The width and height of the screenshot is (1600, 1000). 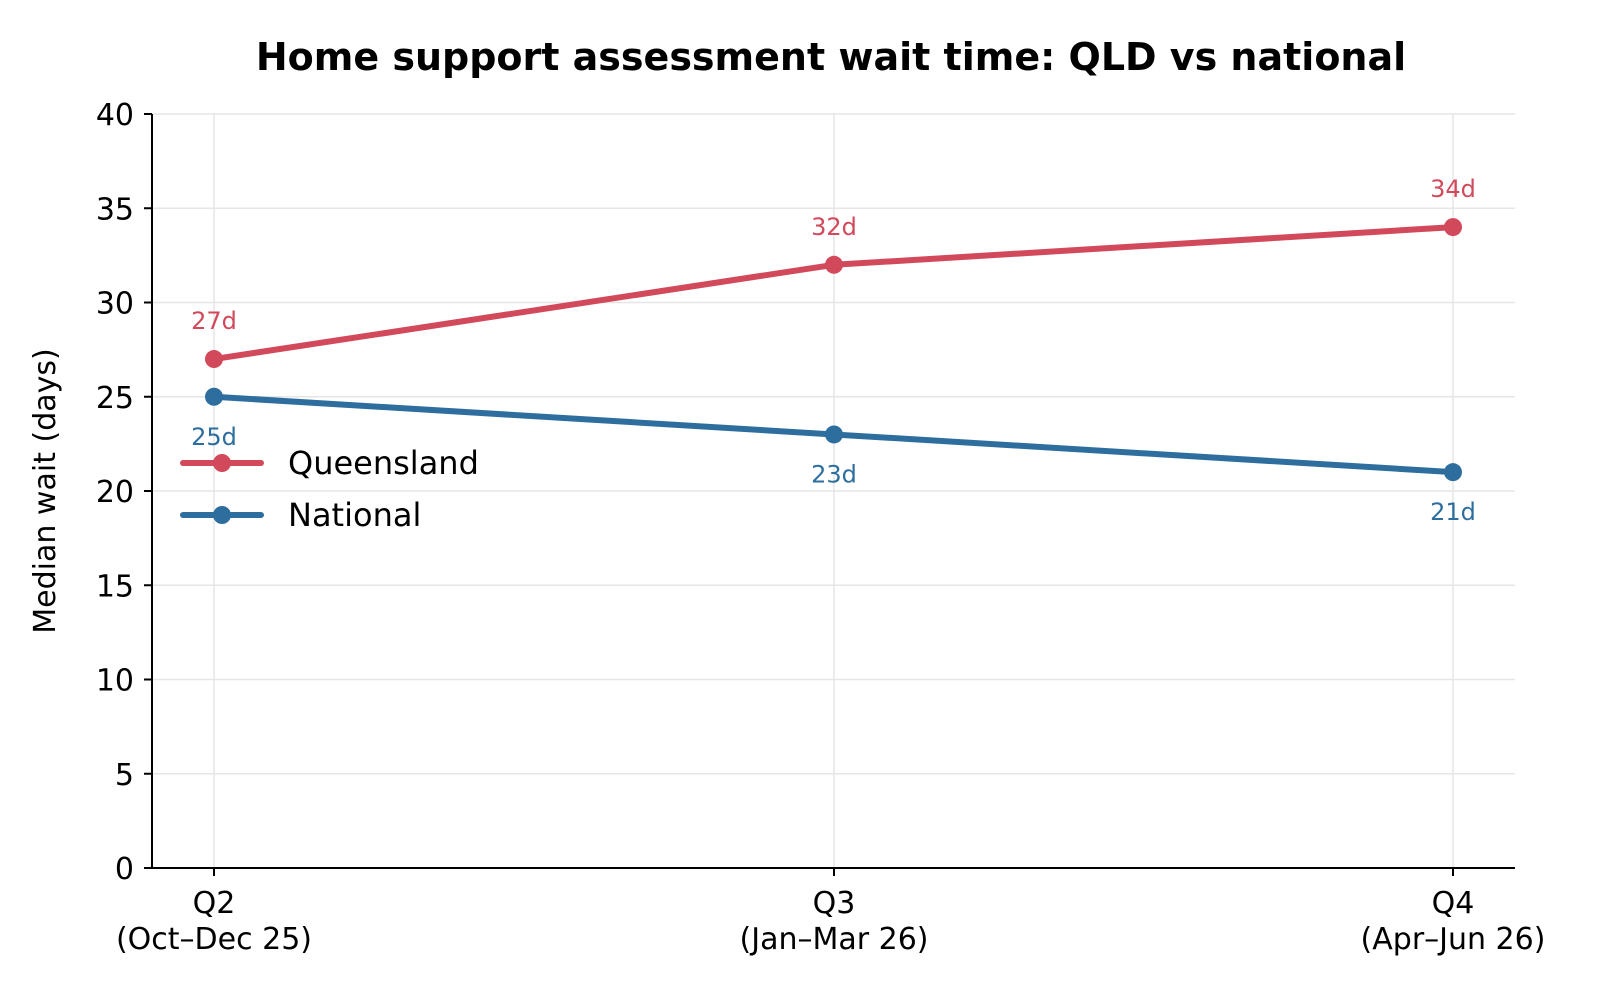 I want to click on x-tick-label: Q3 (Jan–Mar 26), so click(x=834, y=921).